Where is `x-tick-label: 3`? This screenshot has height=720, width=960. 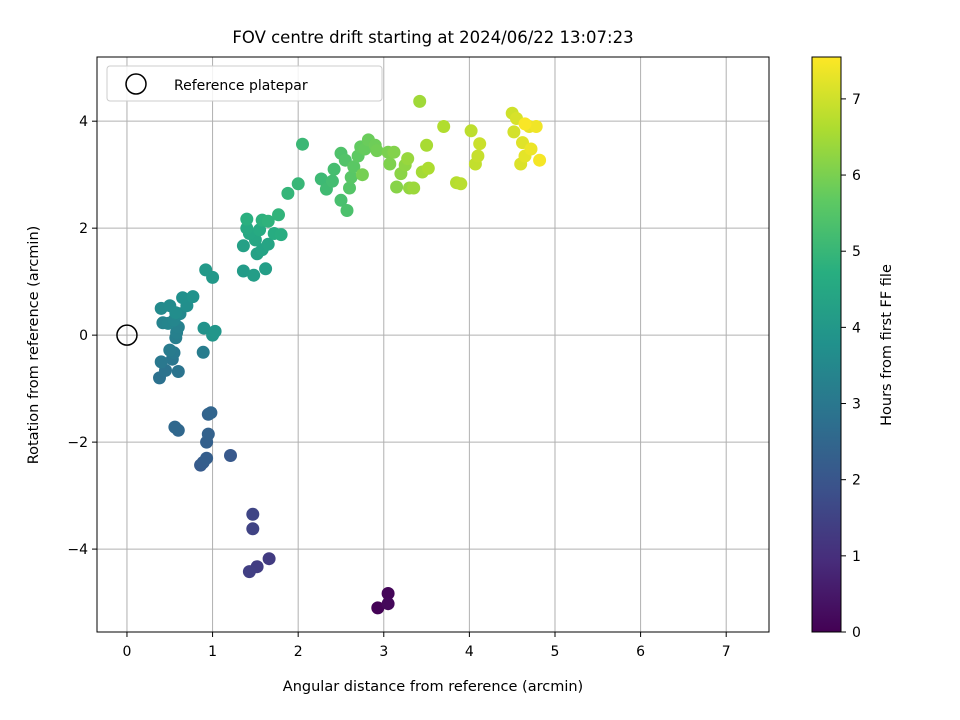 x-tick-label: 3 is located at coordinates (383, 652).